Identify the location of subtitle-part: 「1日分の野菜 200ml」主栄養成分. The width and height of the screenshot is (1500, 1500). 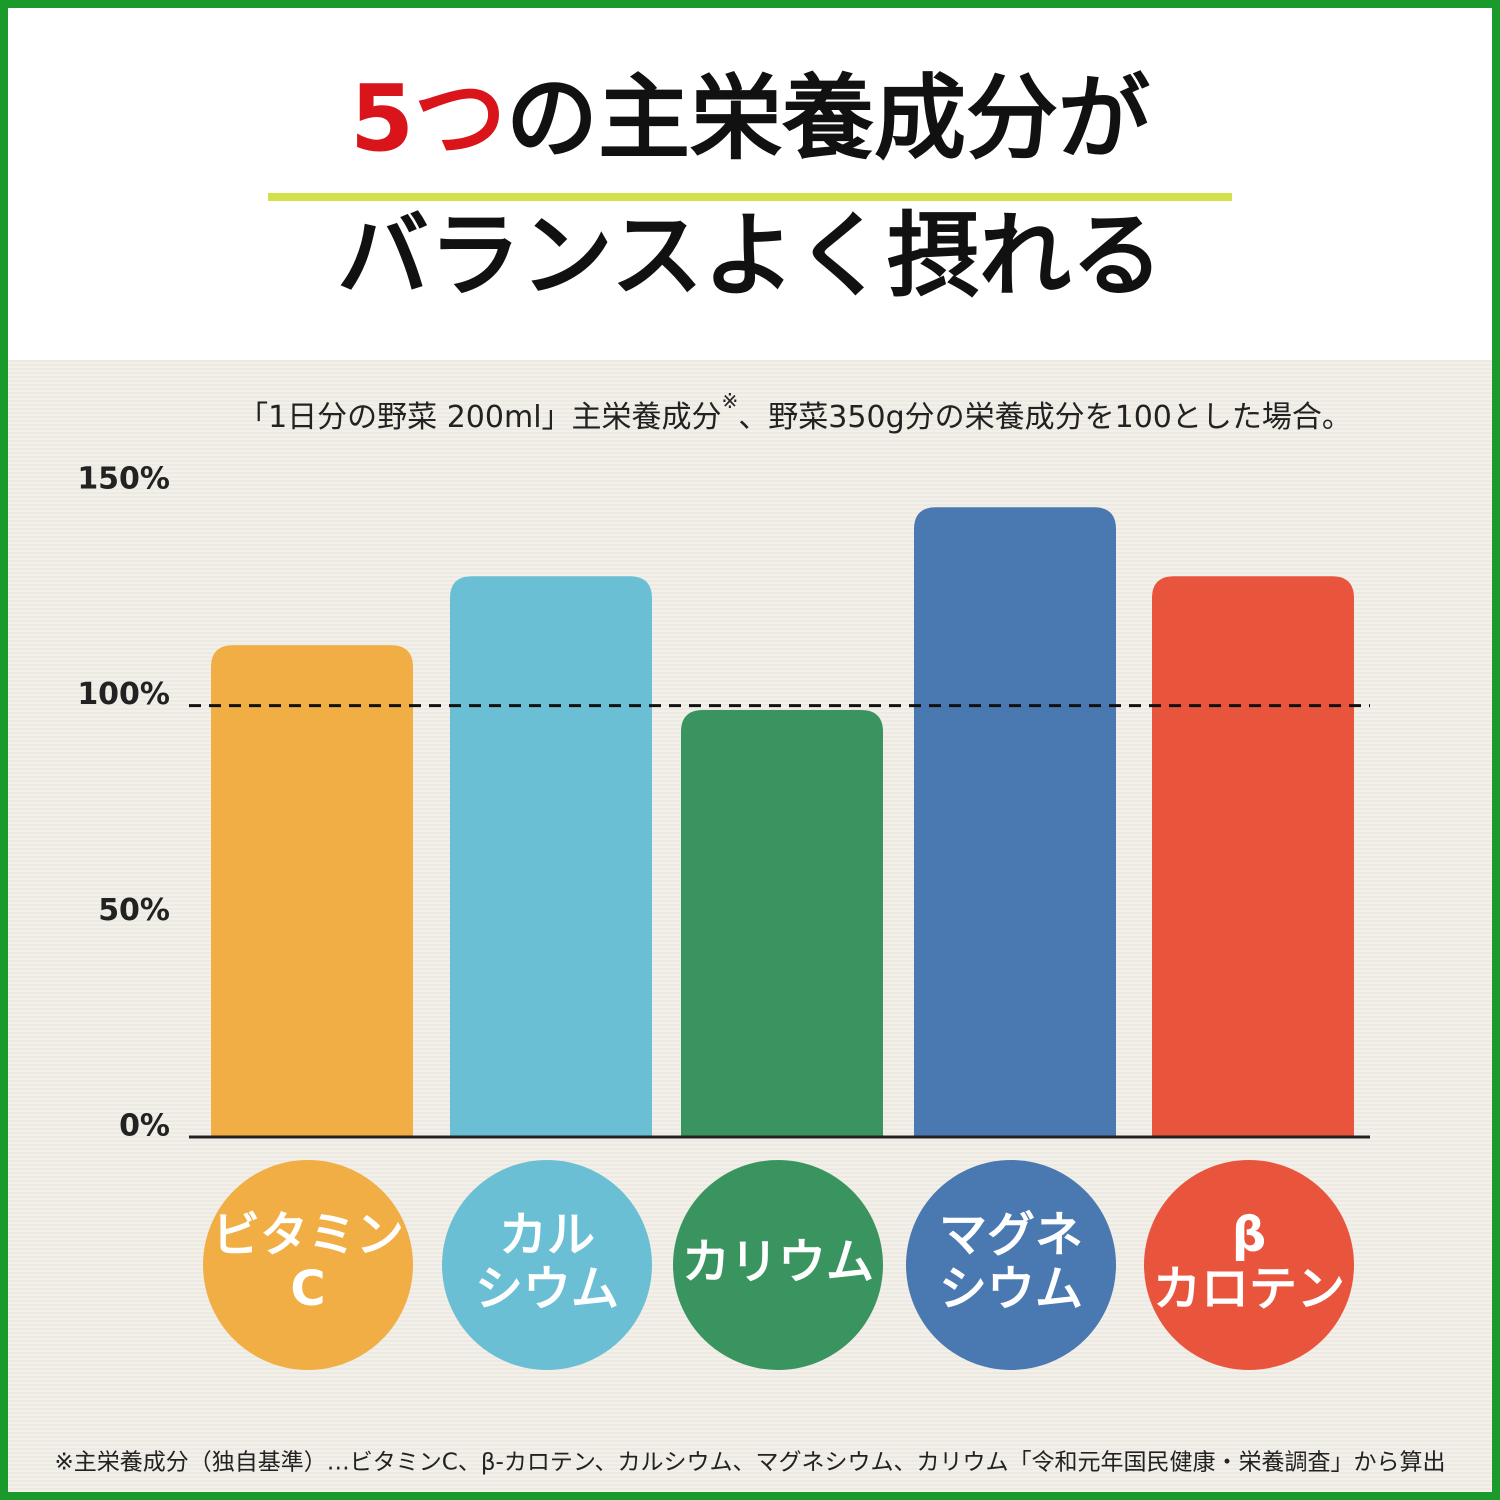
(479, 417).